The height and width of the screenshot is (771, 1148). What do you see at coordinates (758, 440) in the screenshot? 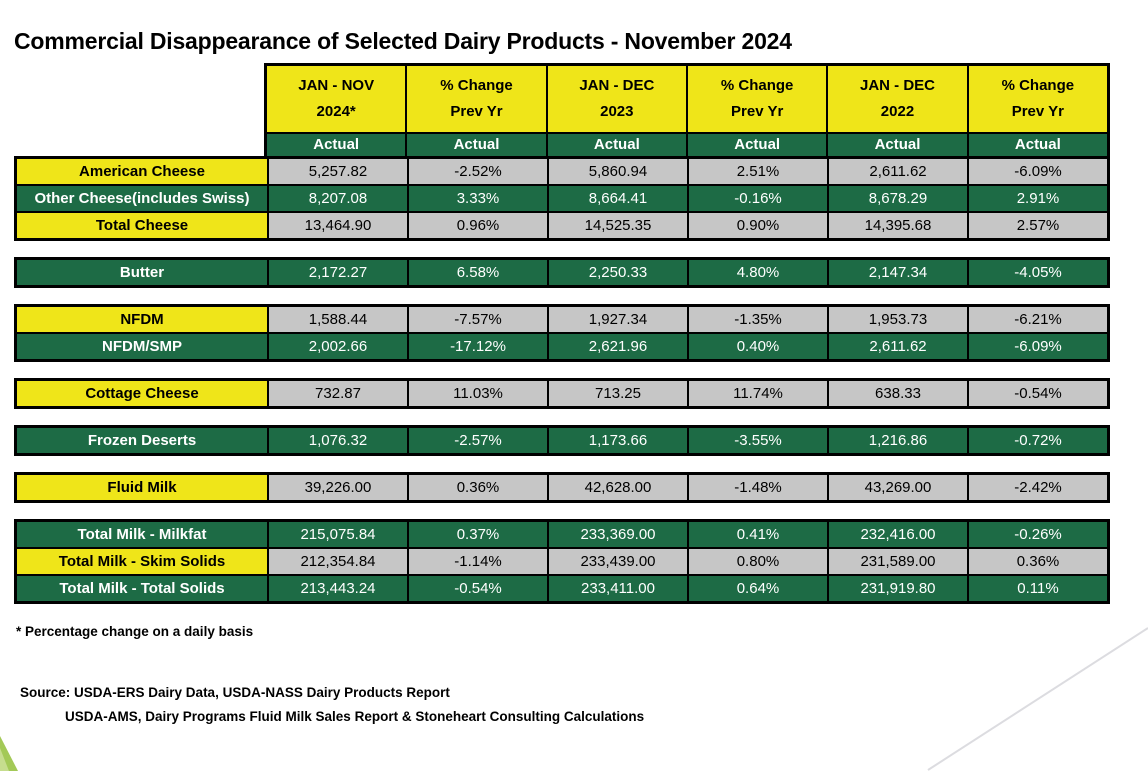
I see `cell-frozen-deserts-3: -3.55%` at bounding box center [758, 440].